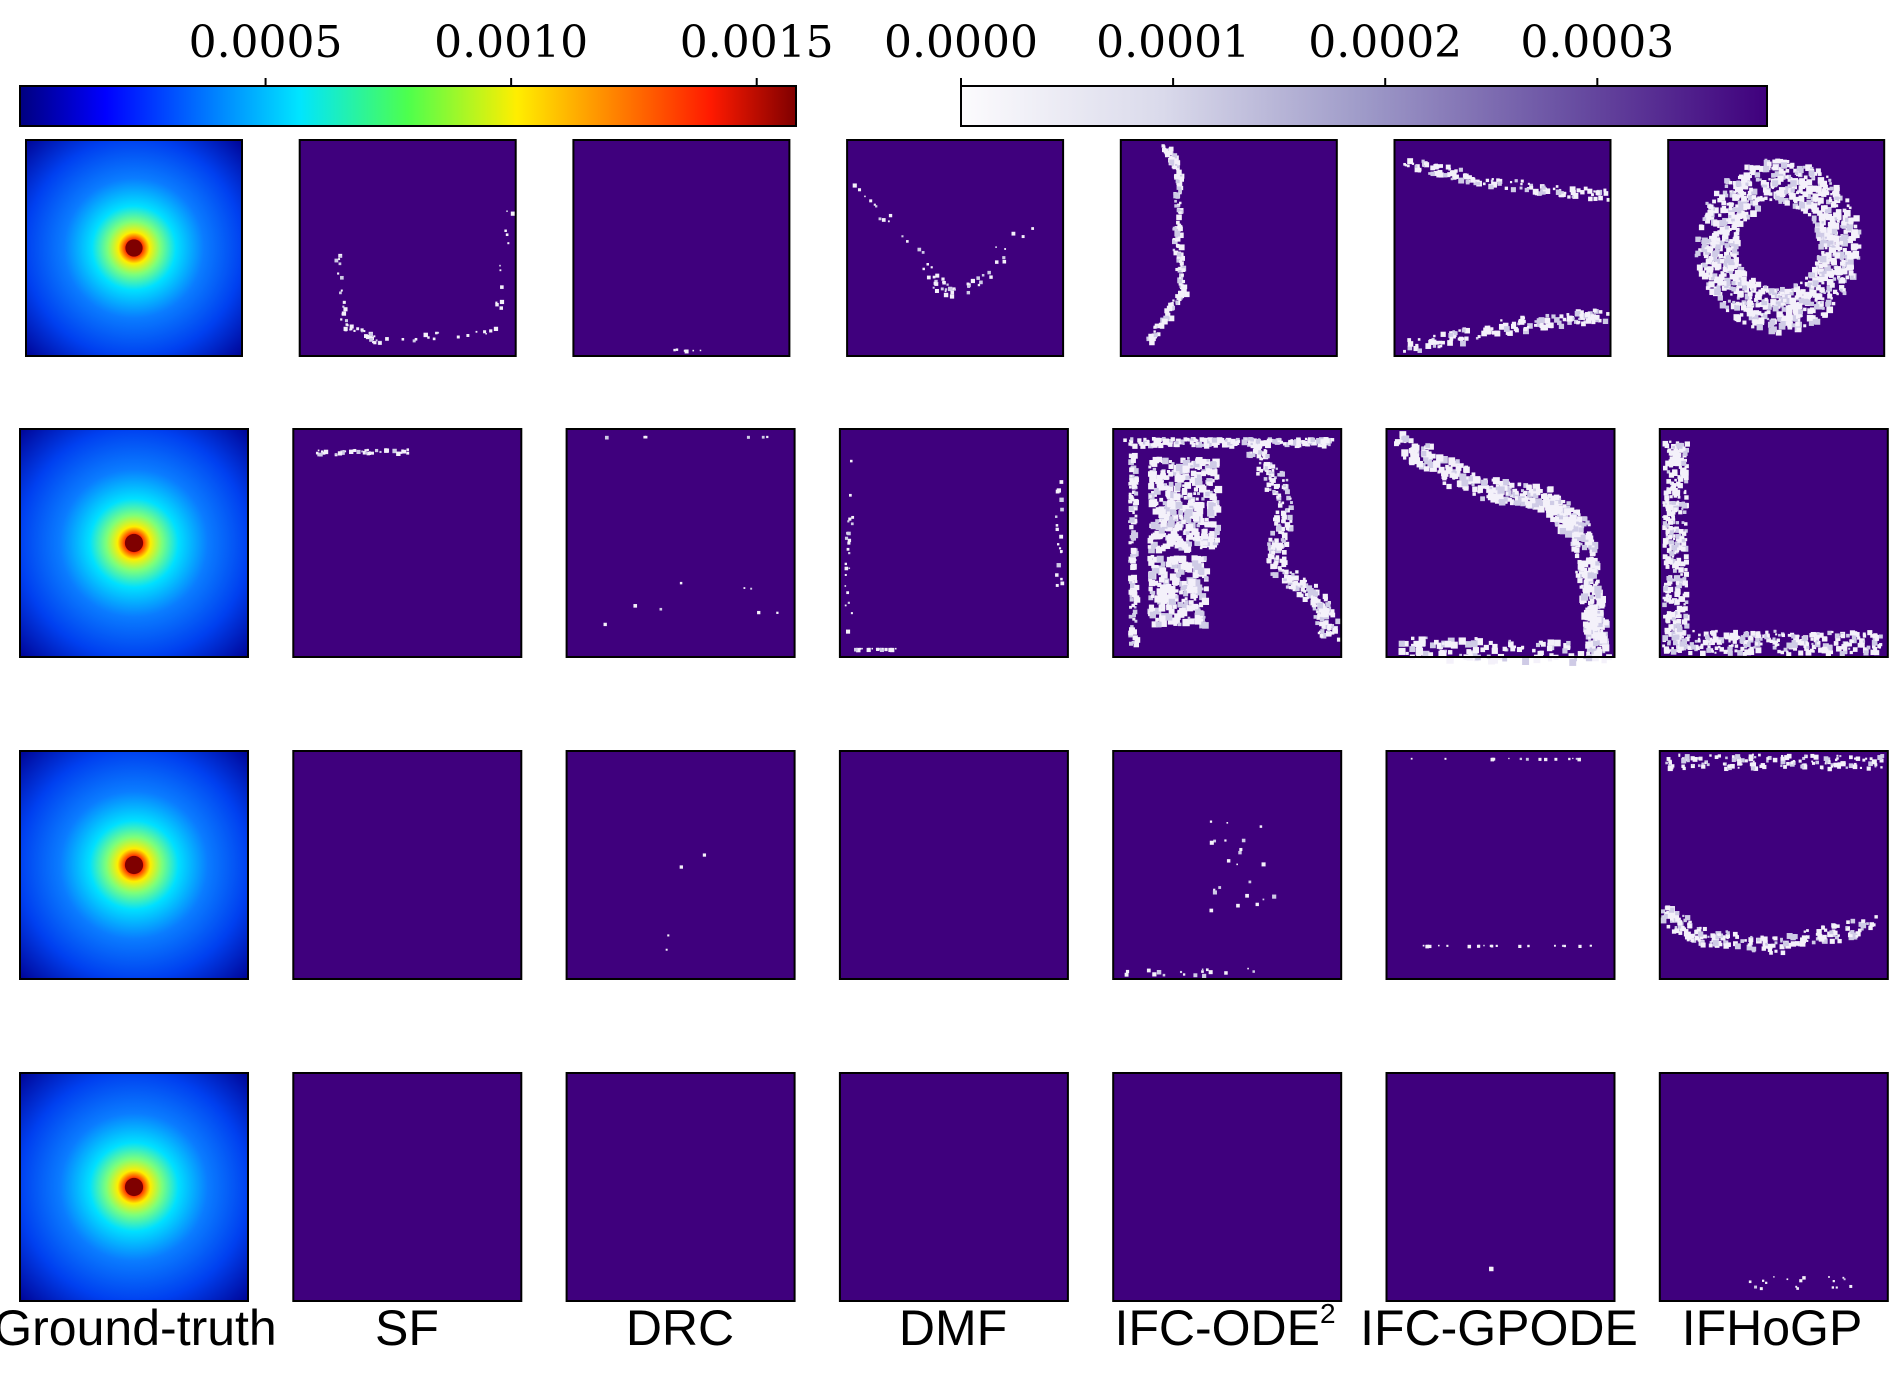 This screenshot has width=1900, height=1375. Describe the element at coordinates (407, 543) in the screenshot. I see `panel-frame` at that location.